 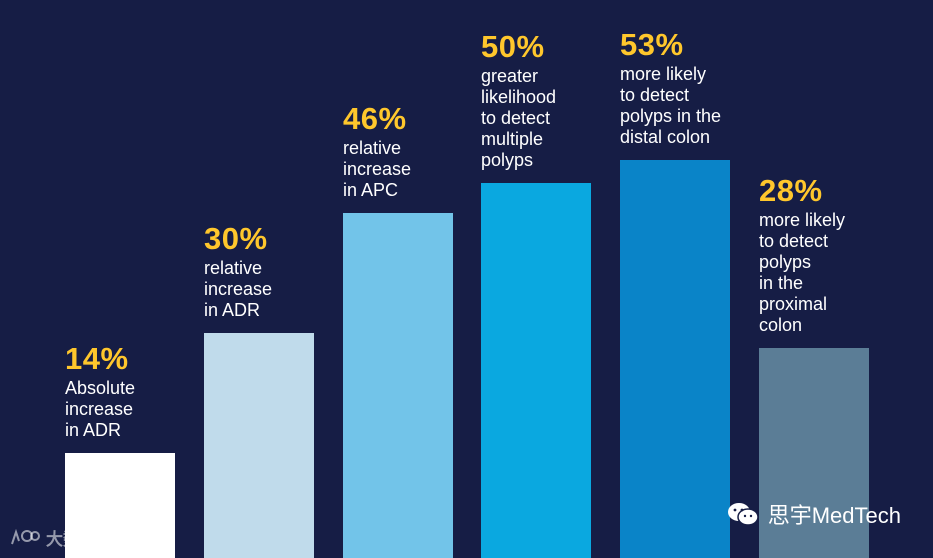 What do you see at coordinates (418, 151) in the screenshot?
I see `bar-label-3: 46% relative increase in APC` at bounding box center [418, 151].